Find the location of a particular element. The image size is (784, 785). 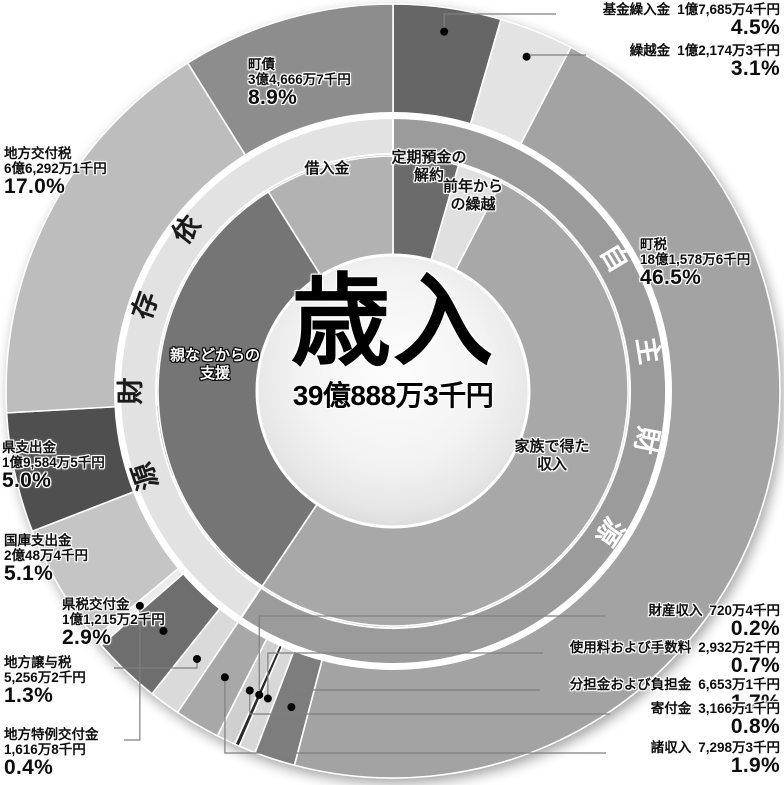

callout-percent: 3.1% is located at coordinates (755, 69).